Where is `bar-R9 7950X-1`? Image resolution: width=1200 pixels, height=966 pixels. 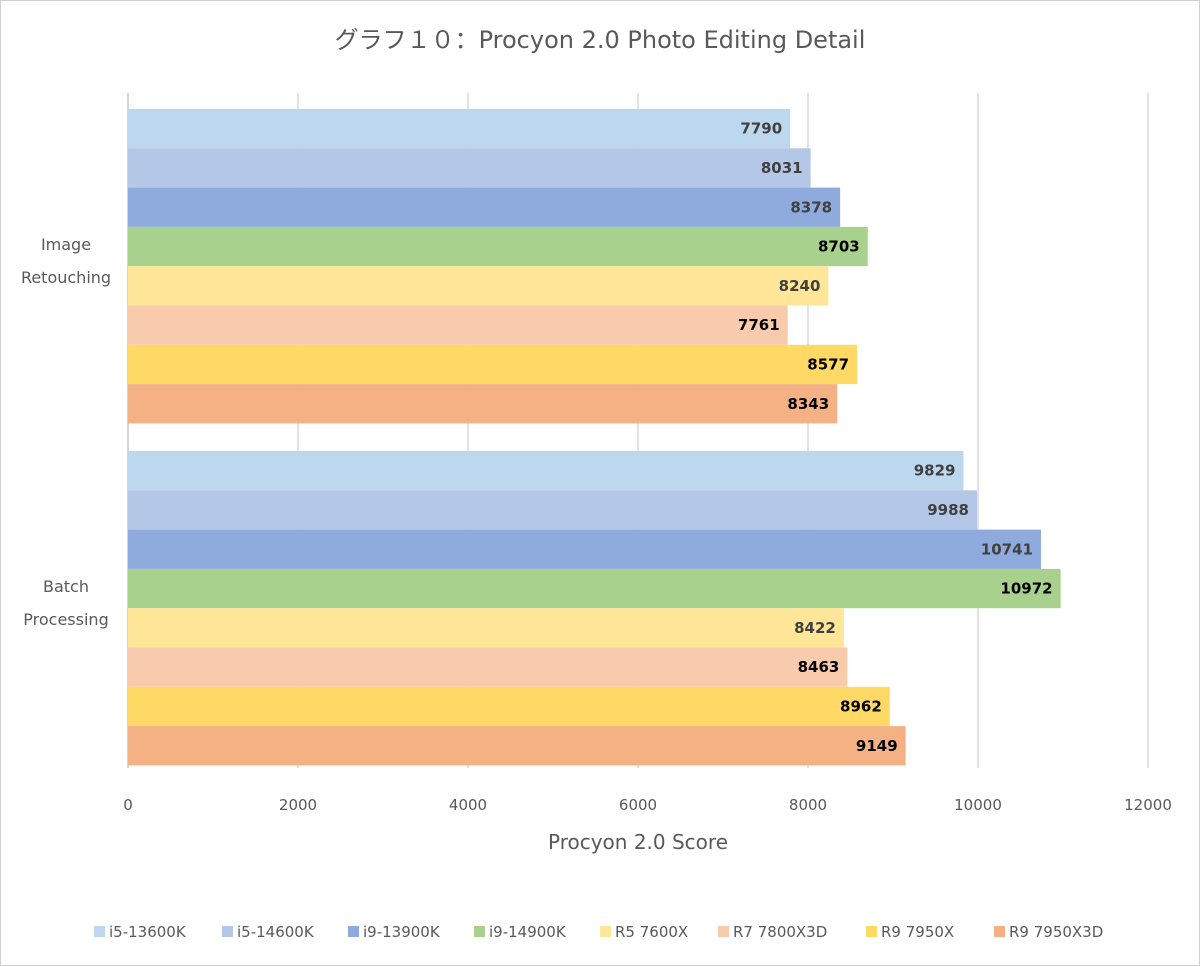
bar-R9 7950X-1 is located at coordinates (509, 706).